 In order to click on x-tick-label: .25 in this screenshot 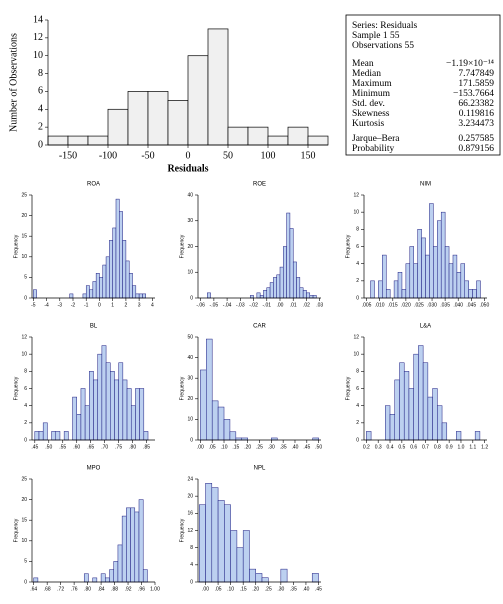, I will do `click(268, 589)`.